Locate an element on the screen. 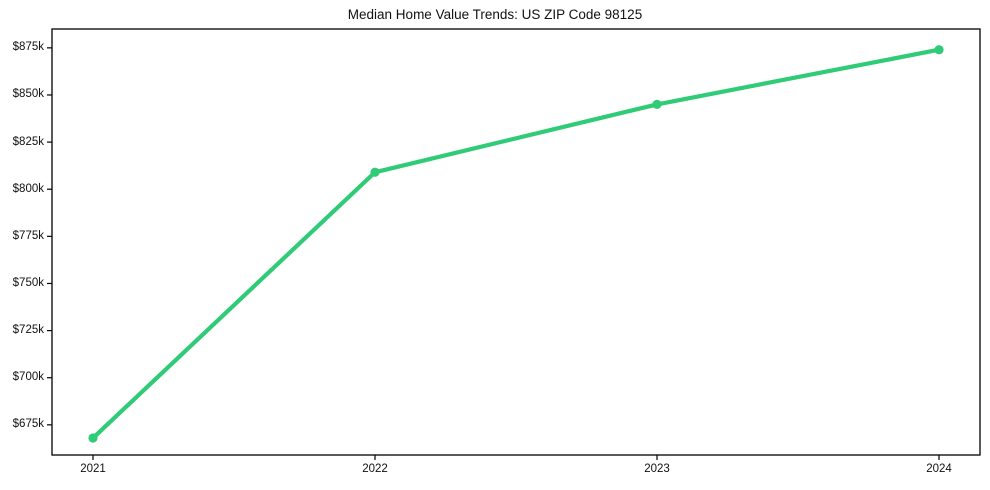 This screenshot has width=990, height=490. x-tick-label: 2024 is located at coordinates (939, 469).